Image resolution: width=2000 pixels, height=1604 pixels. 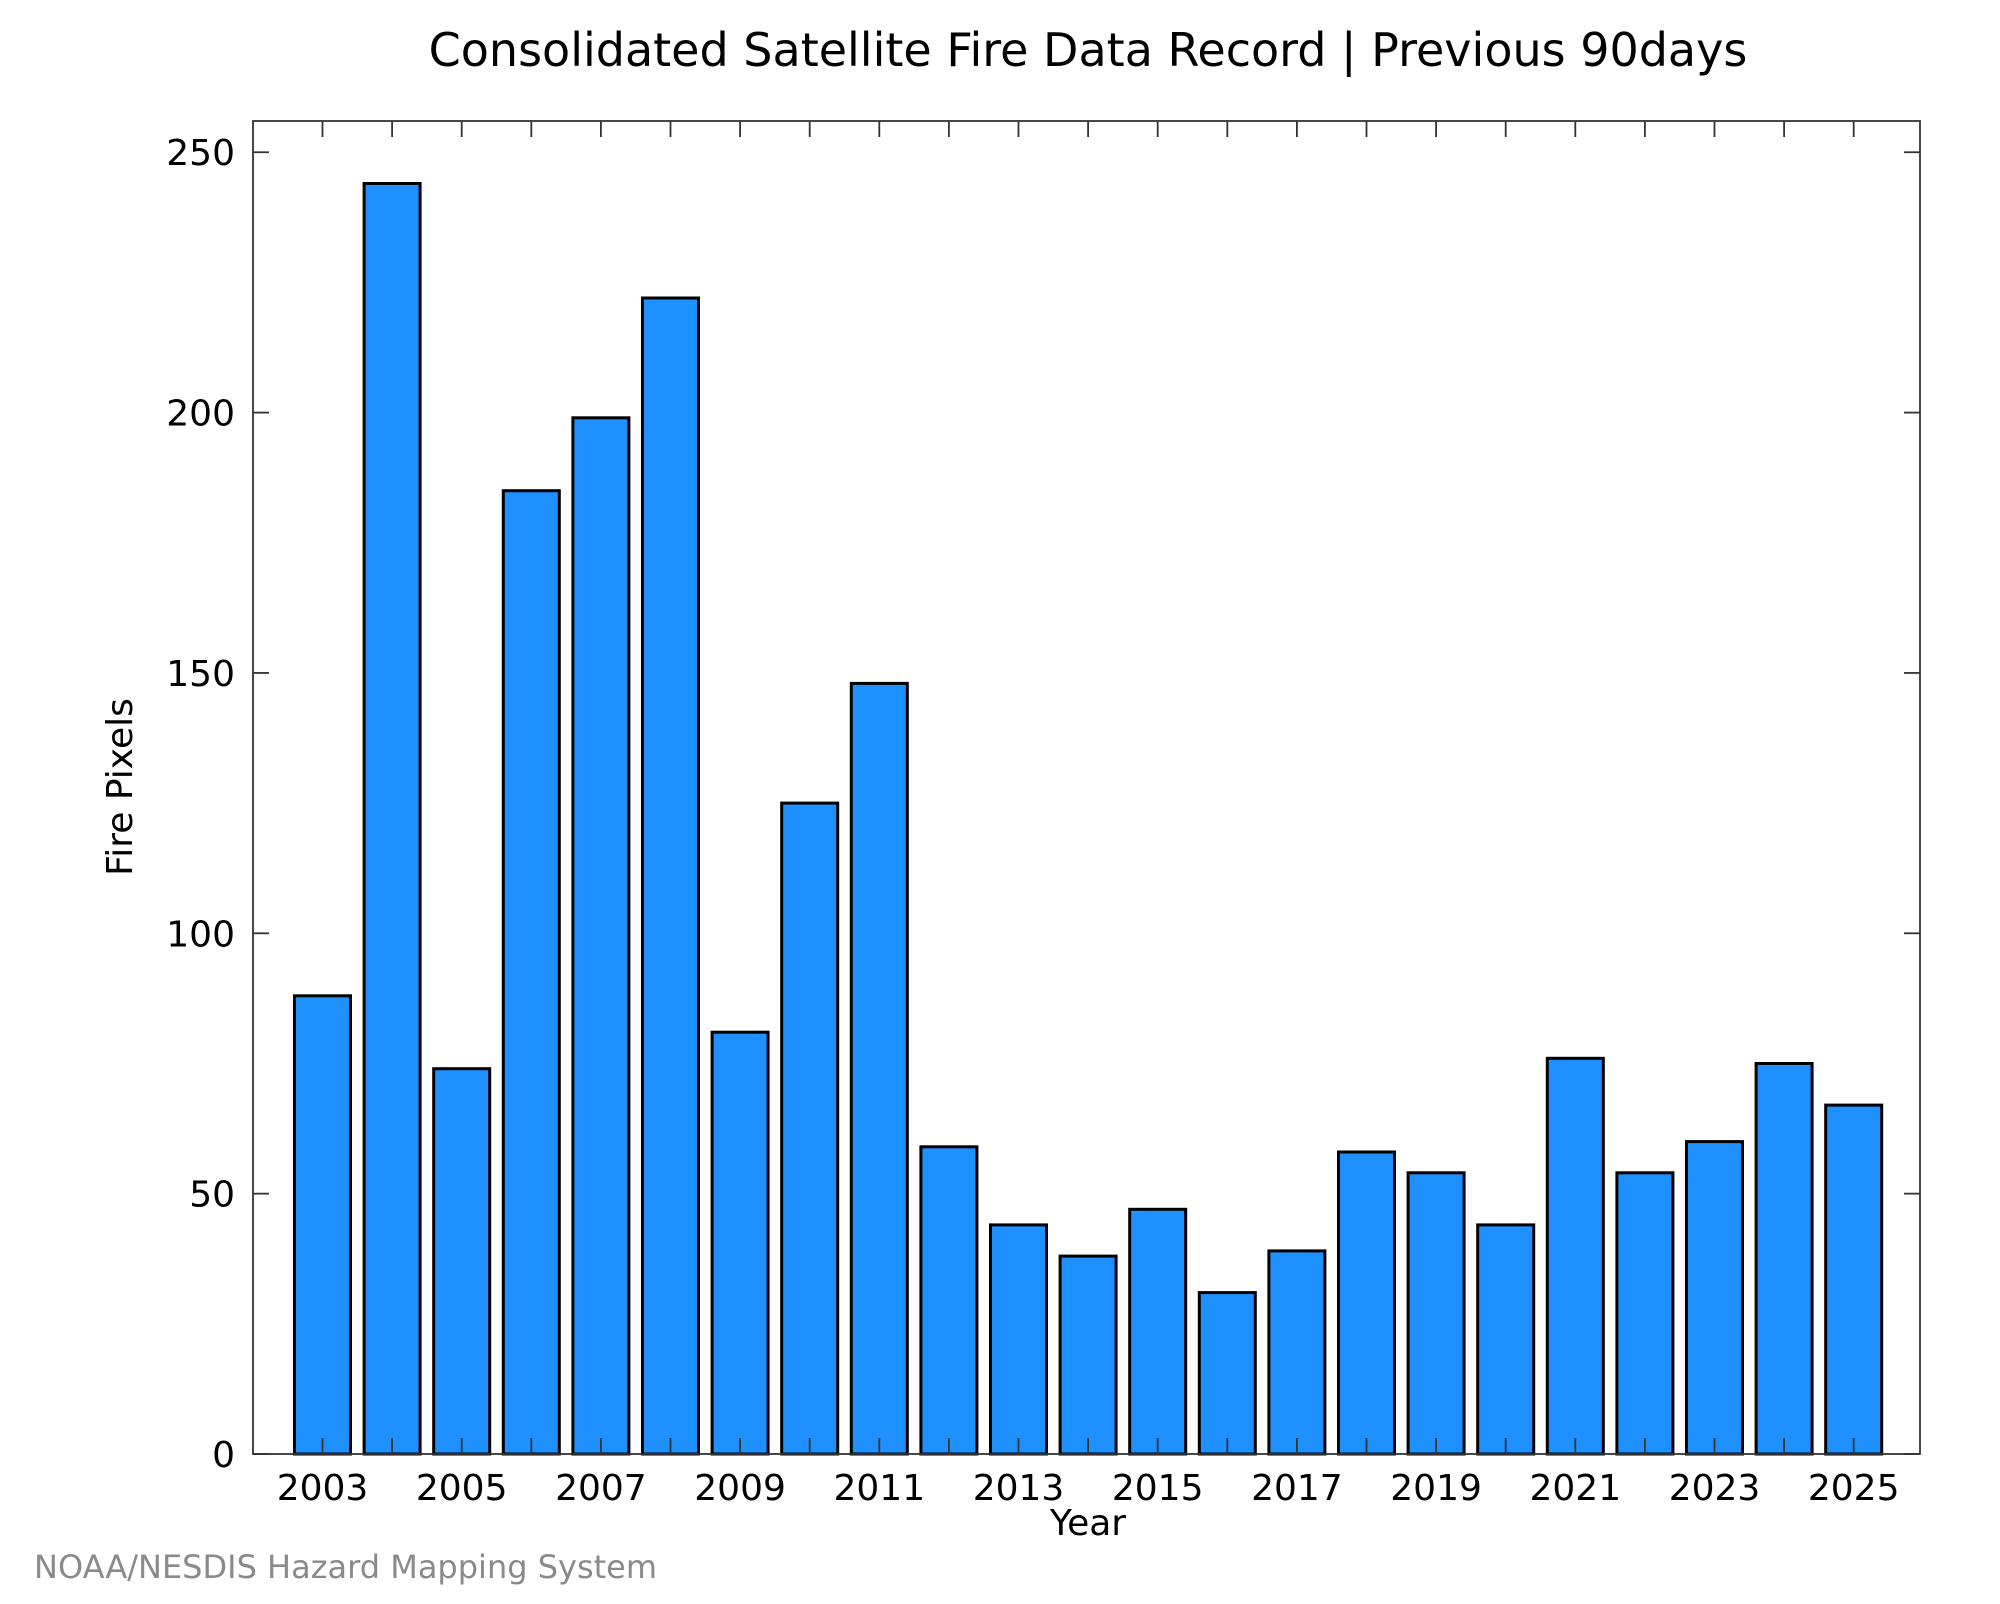 I want to click on x-tick-label: 2019, so click(x=1436, y=1488).